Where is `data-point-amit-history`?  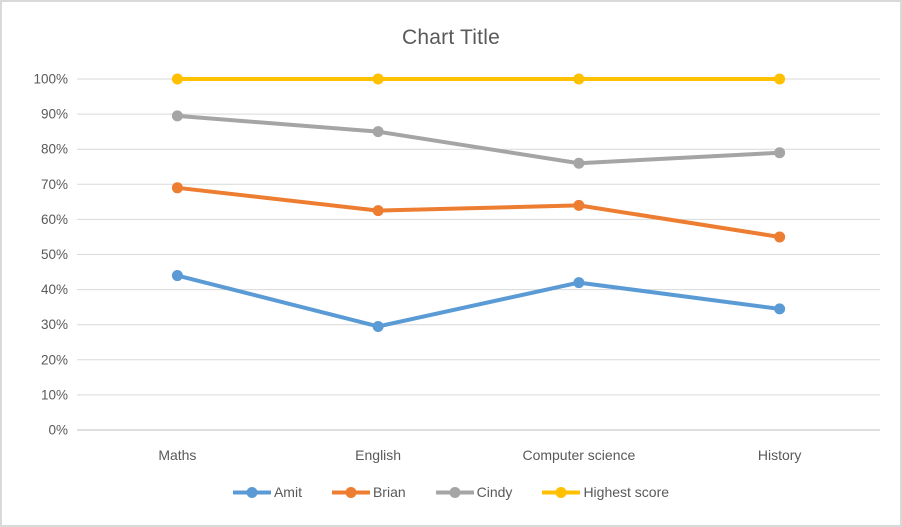
data-point-amit-history is located at coordinates (780, 309).